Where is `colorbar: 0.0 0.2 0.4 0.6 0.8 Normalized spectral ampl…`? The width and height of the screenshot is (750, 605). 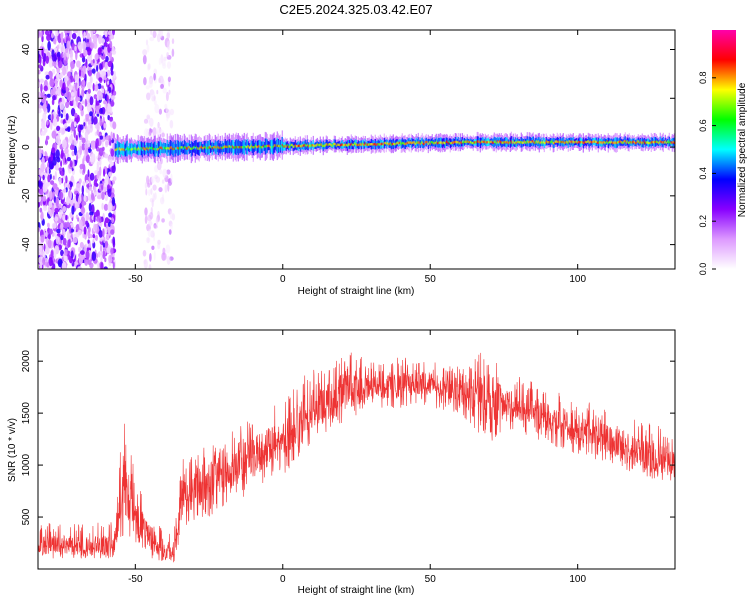
colorbar: 0.0 0.2 0.4 0.6 0.8 Normalized spectral ampl… is located at coordinates (723, 152).